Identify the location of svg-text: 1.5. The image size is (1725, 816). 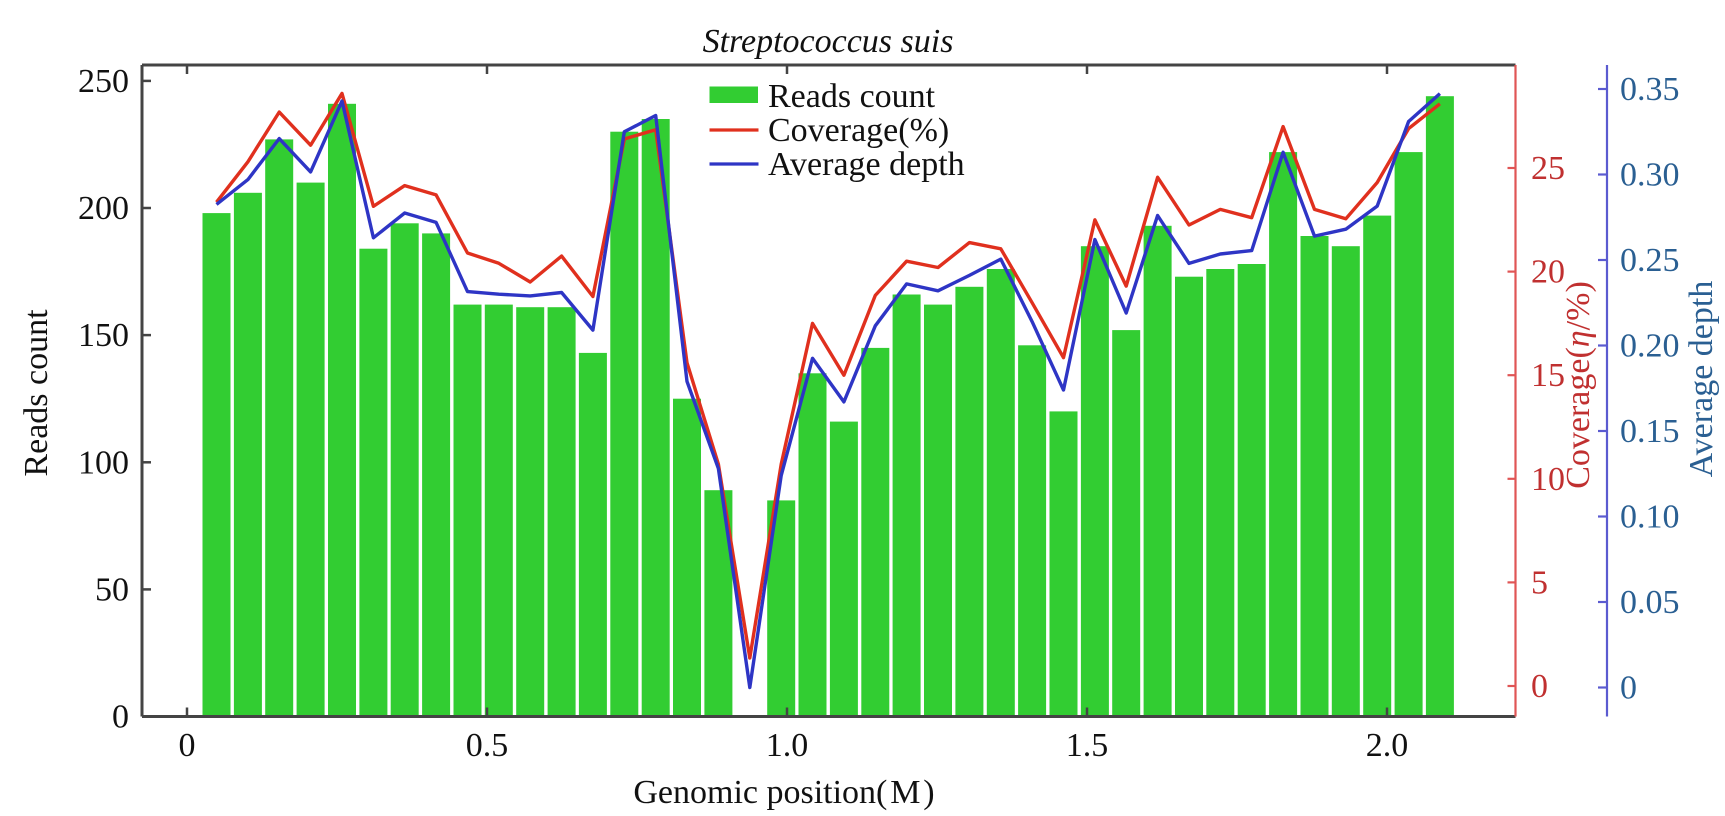
(1087, 745).